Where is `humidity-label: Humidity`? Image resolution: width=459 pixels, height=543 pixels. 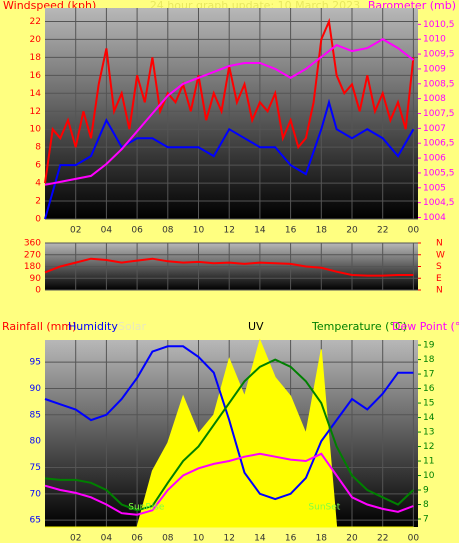 humidity-label: Humidity is located at coordinates (93, 326).